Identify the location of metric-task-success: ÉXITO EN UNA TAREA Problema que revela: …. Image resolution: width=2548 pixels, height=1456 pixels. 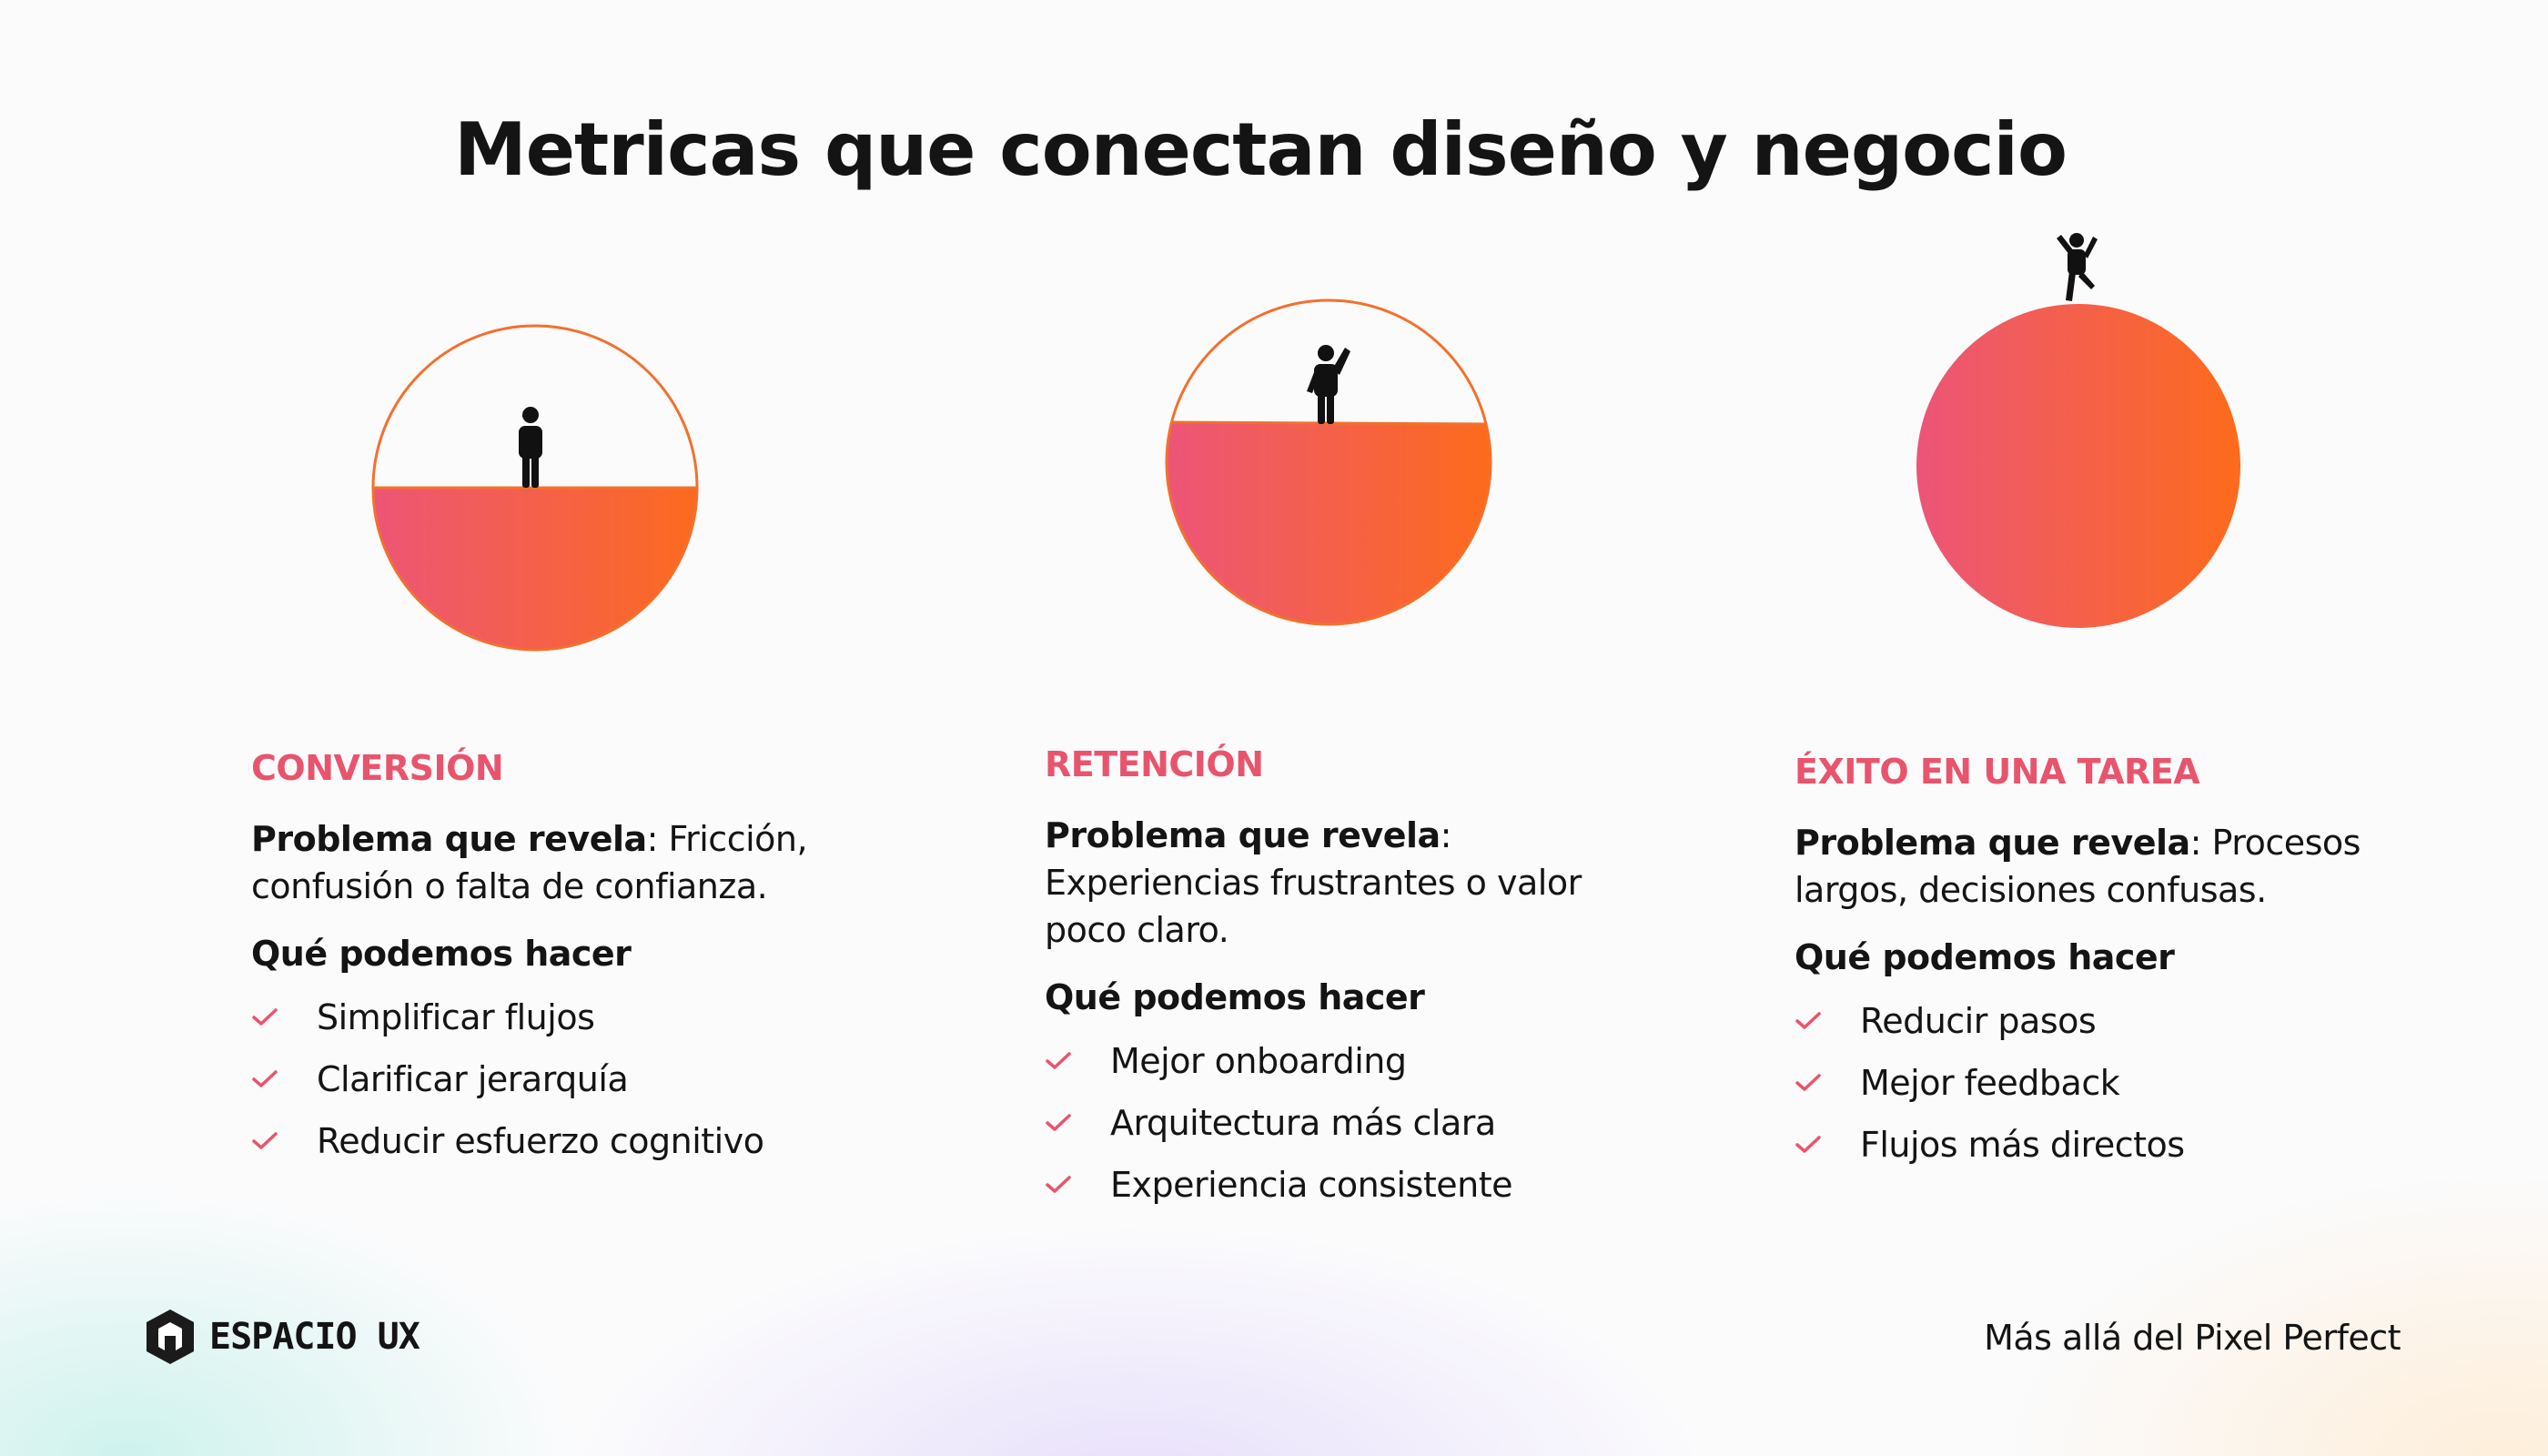
(2086, 964).